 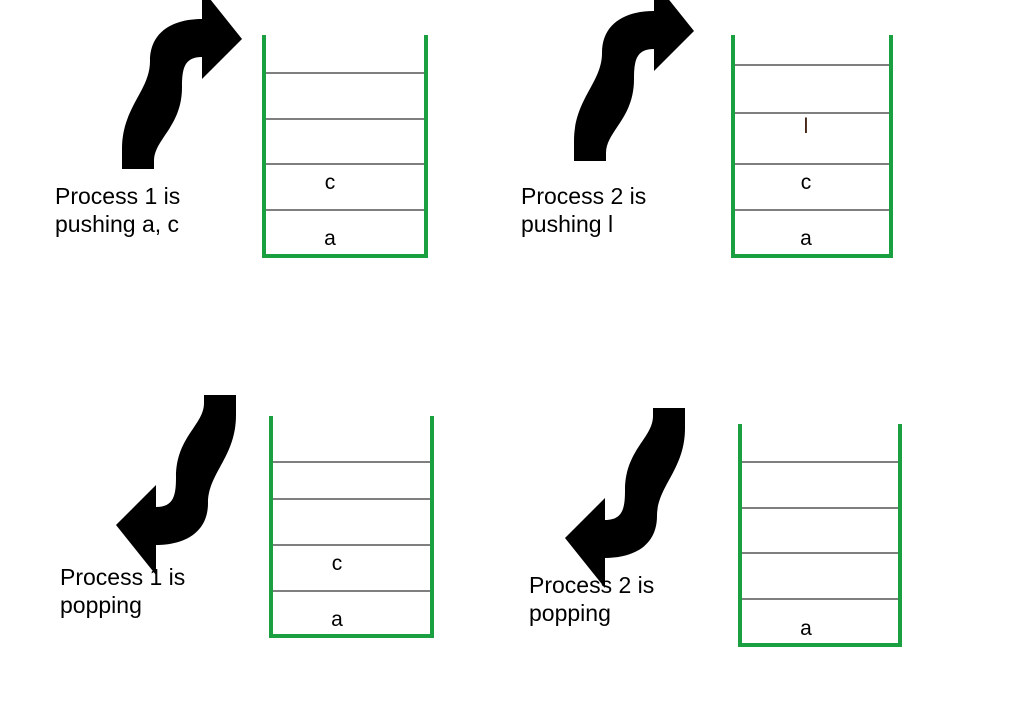 I want to click on panel-process-2-pop: a, so click(x=733, y=527).